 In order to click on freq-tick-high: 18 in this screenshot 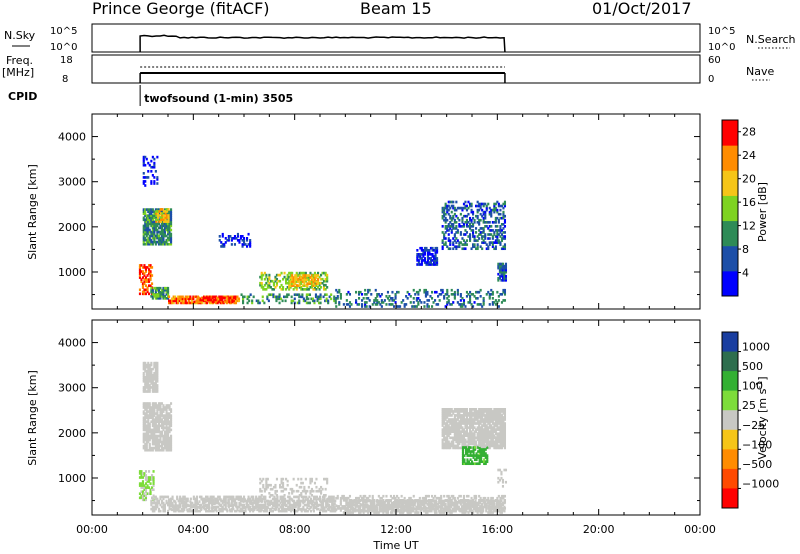, I will do `click(66, 60)`.